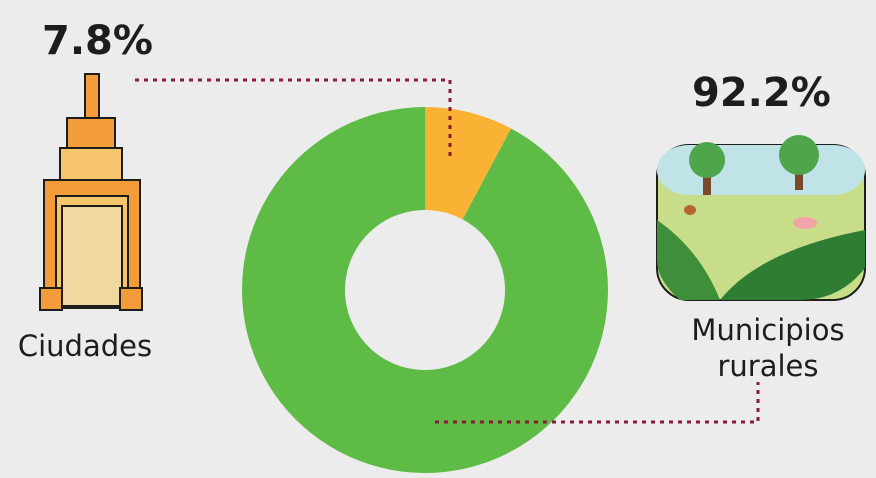 The width and height of the screenshot is (876, 478). What do you see at coordinates (768, 348) in the screenshot?
I see `category-label: Municipios rurales` at bounding box center [768, 348].